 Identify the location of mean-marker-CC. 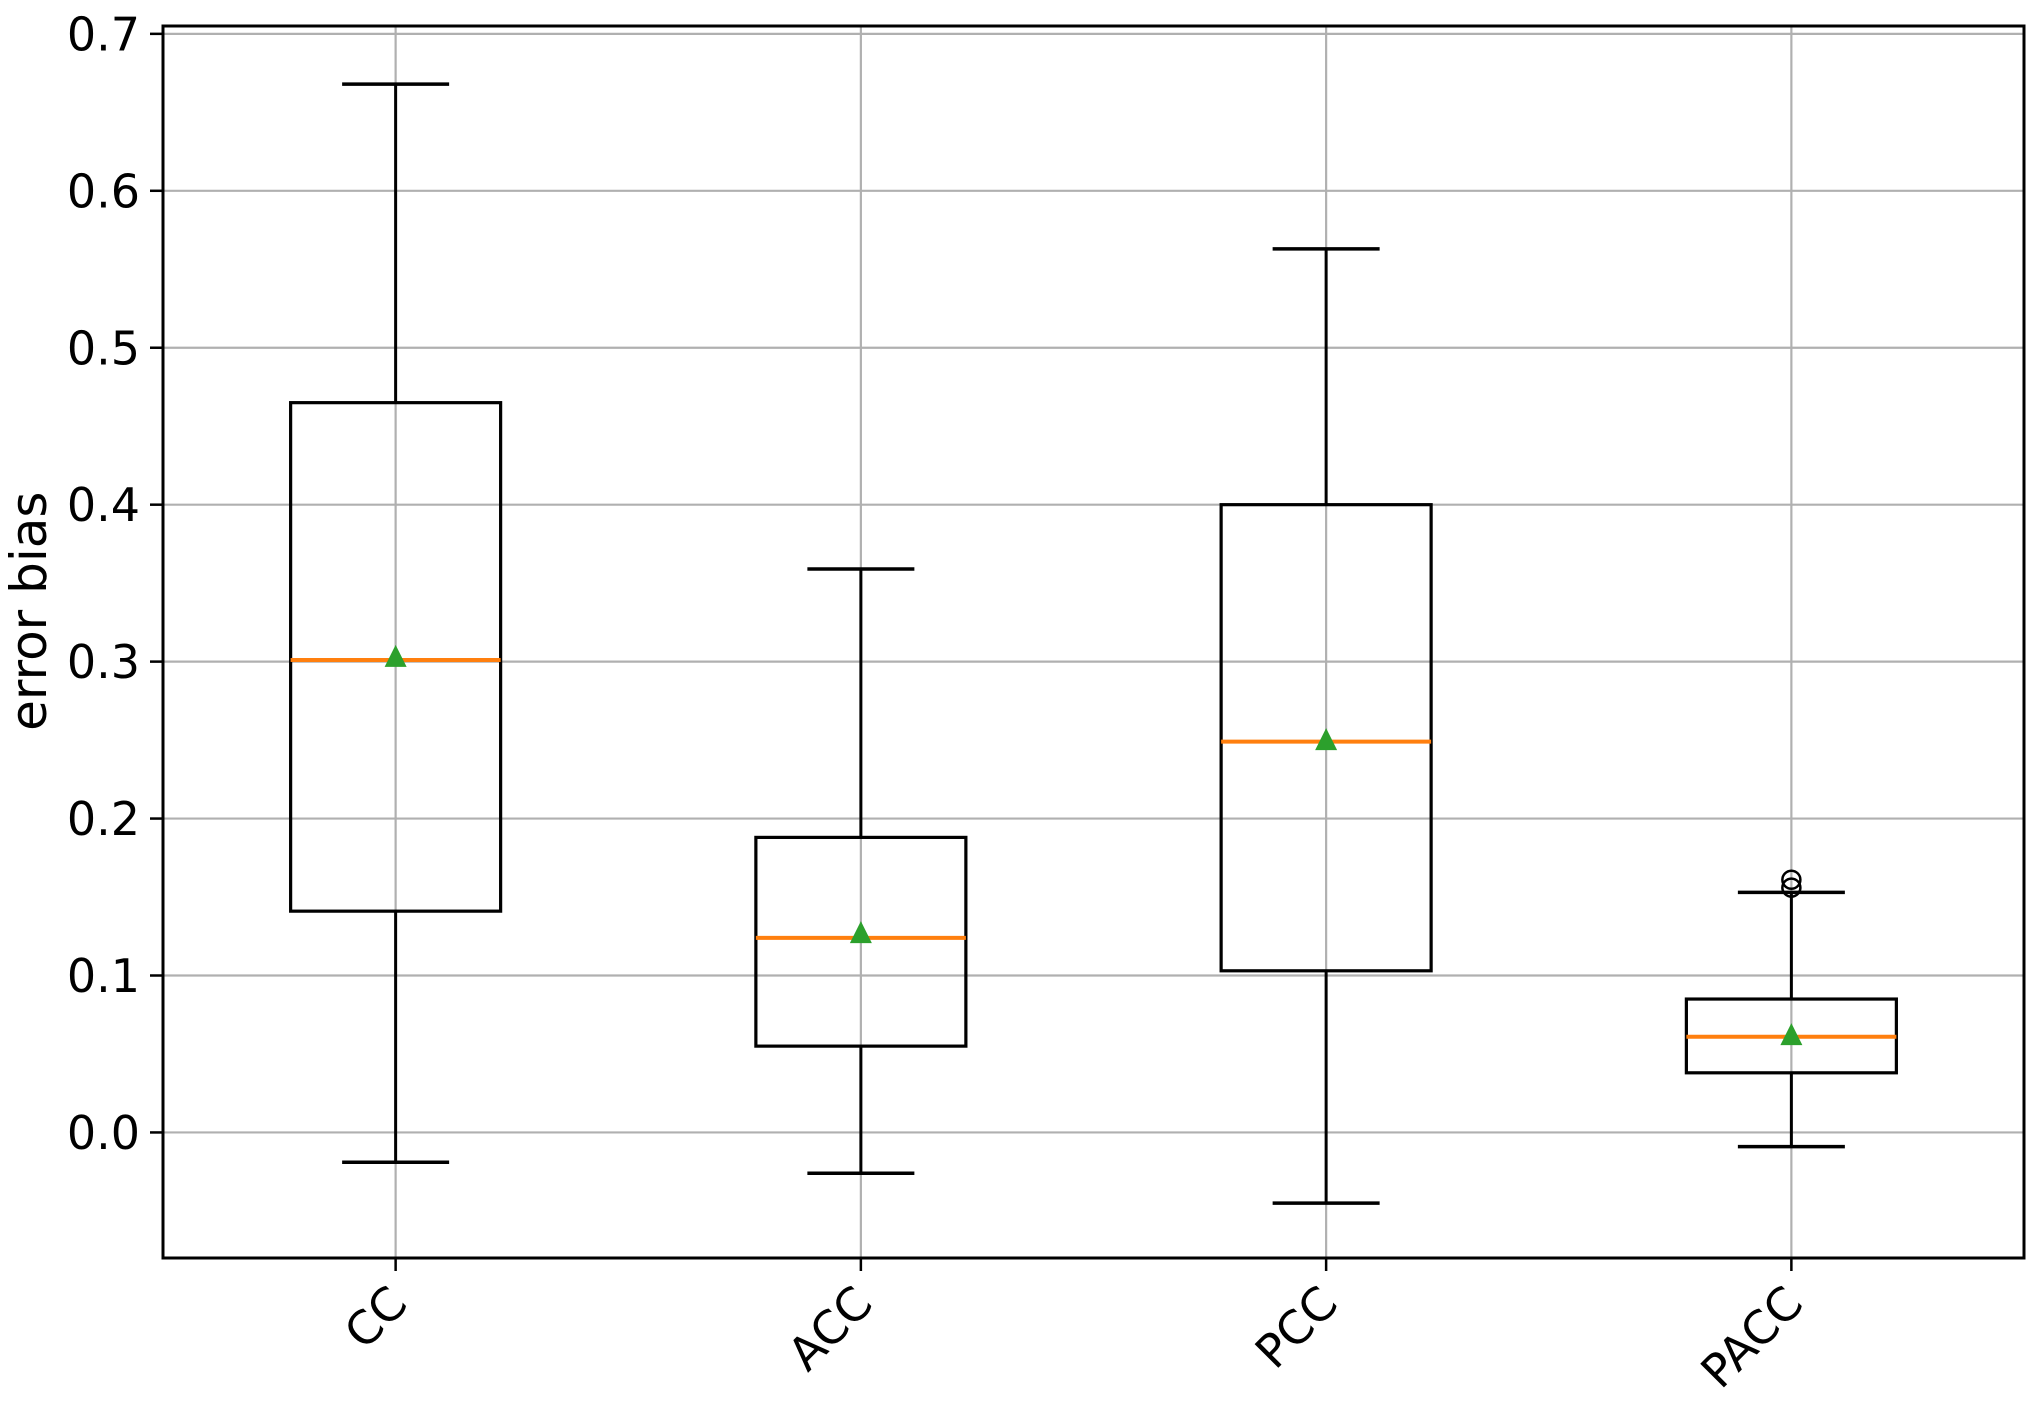
(395, 655).